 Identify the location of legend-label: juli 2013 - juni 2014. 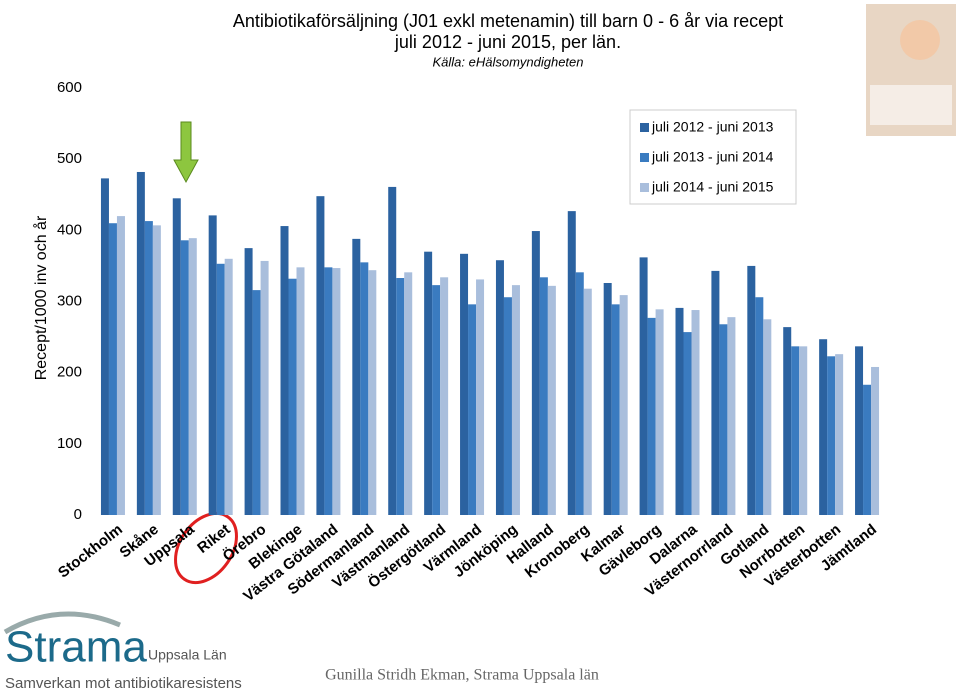
(712, 157).